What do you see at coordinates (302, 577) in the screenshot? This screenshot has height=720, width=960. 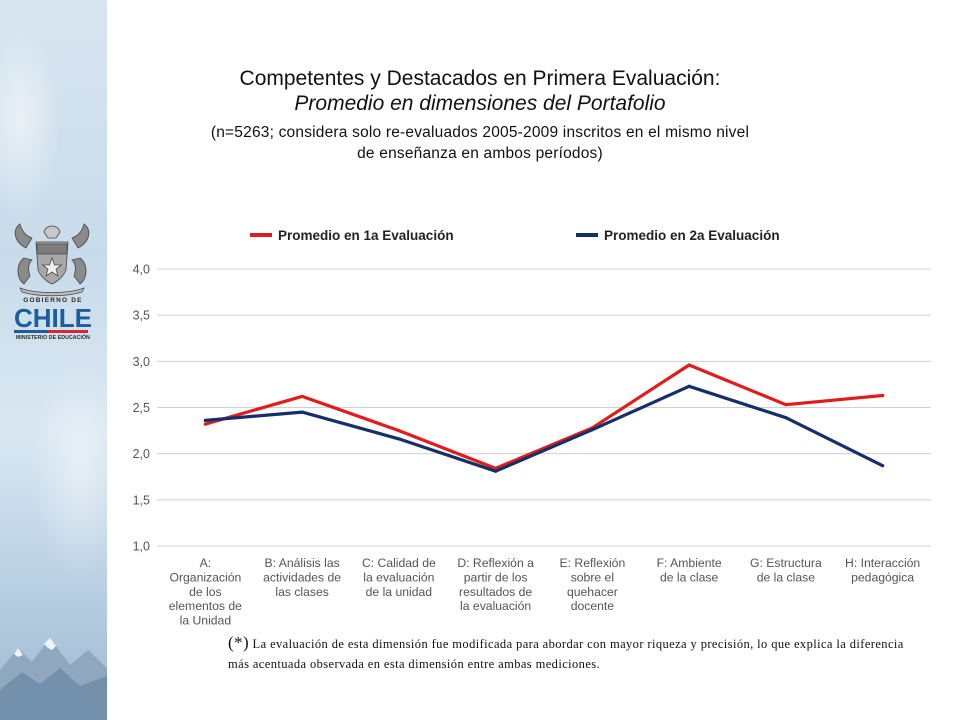 I see `x-tick-label-line: actividades de` at bounding box center [302, 577].